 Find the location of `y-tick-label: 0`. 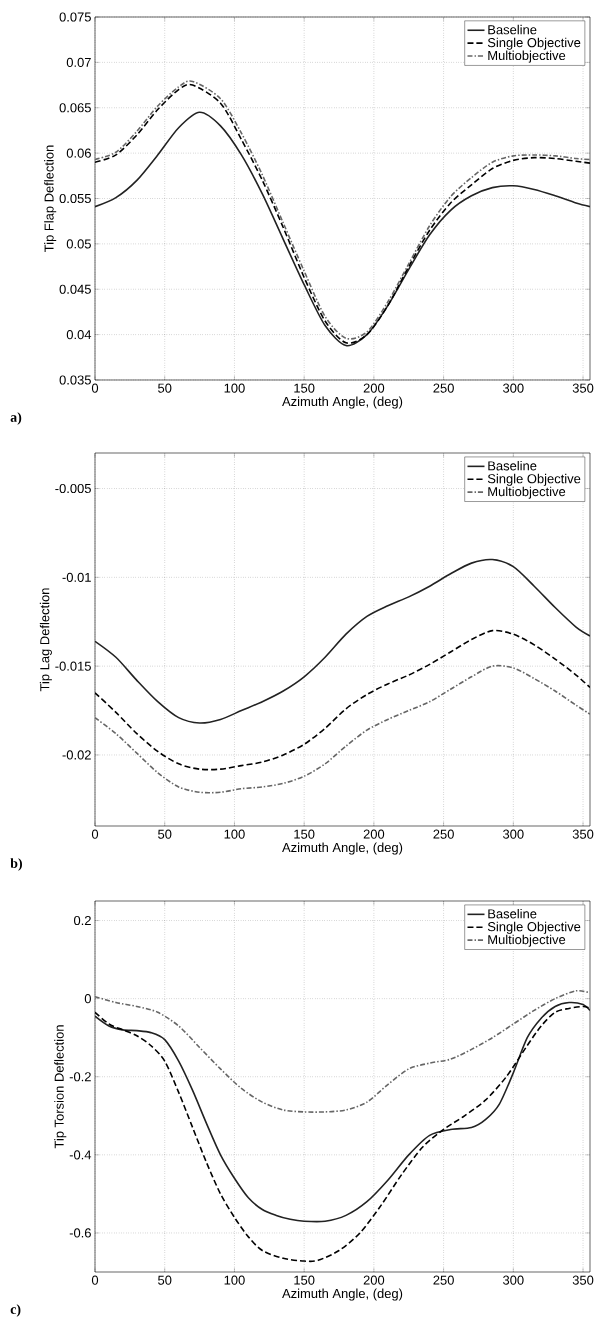

y-tick-label: 0 is located at coordinates (87, 999).